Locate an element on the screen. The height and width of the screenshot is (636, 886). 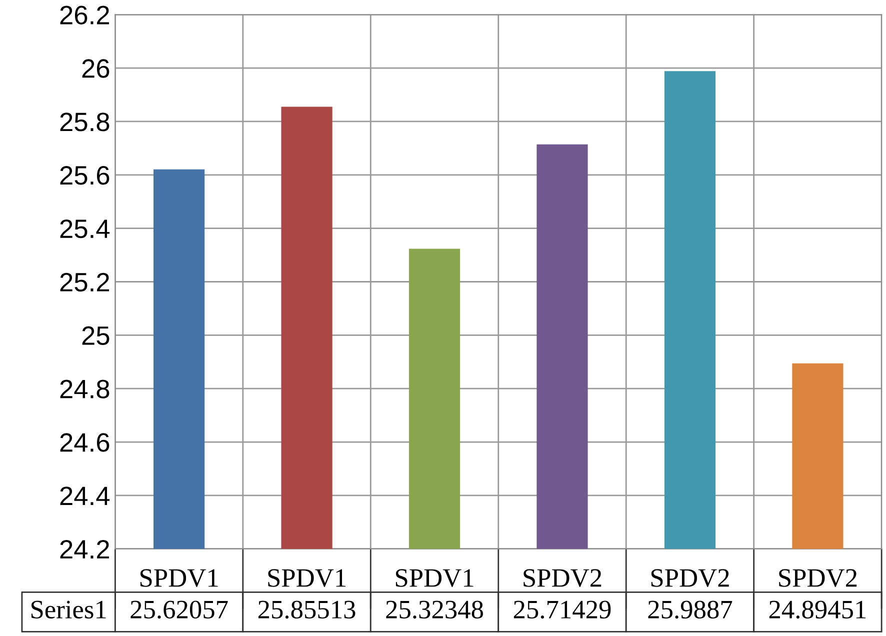
y-tick-label: 24.4 is located at coordinates (85, 496).